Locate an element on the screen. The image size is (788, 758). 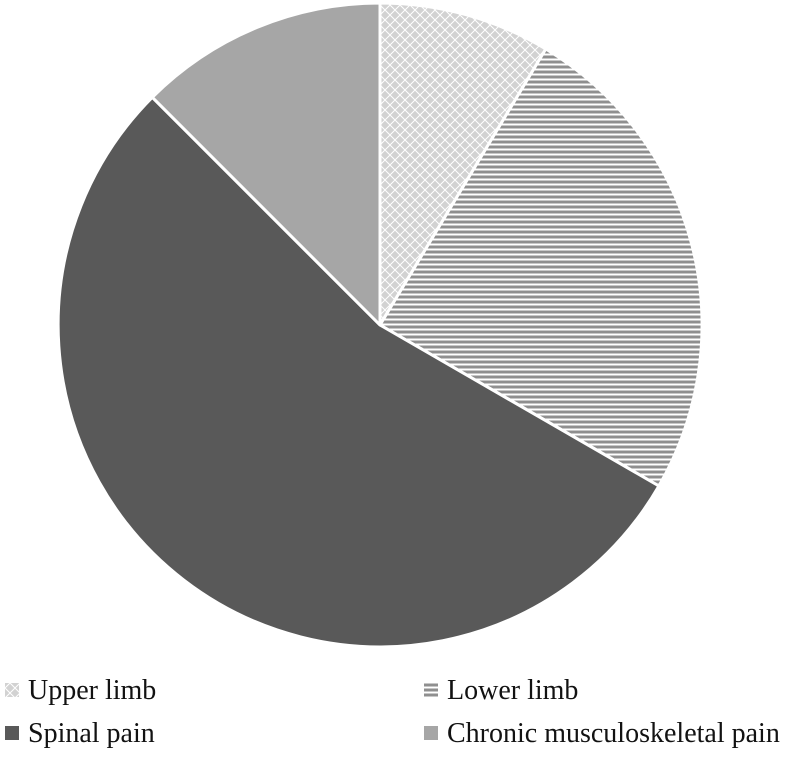
solid-gray-swatch-icon is located at coordinates (431, 733).